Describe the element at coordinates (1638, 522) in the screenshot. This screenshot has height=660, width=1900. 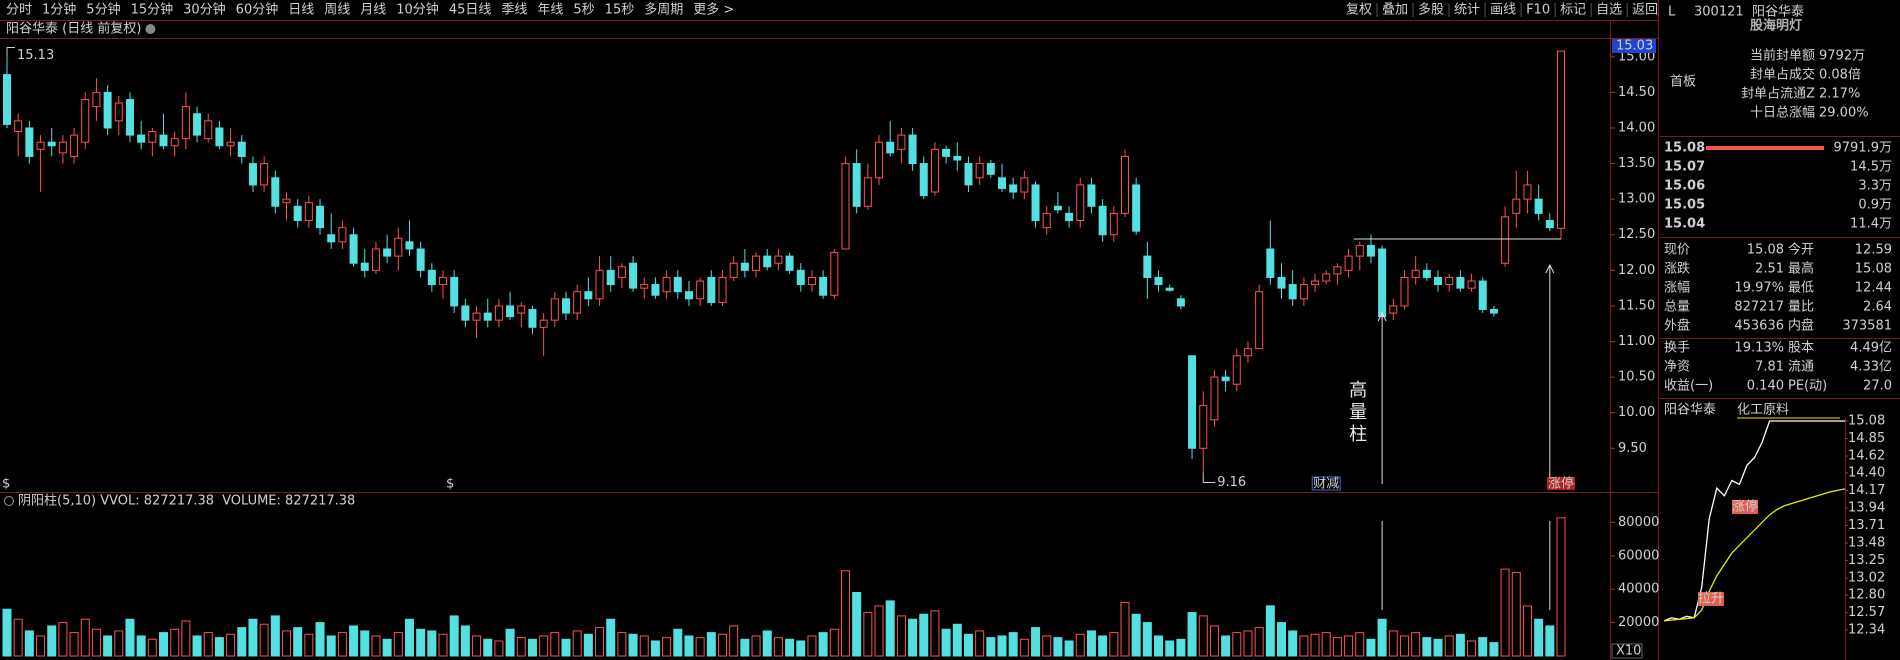
I see `y-tick-label: 80000` at that location.